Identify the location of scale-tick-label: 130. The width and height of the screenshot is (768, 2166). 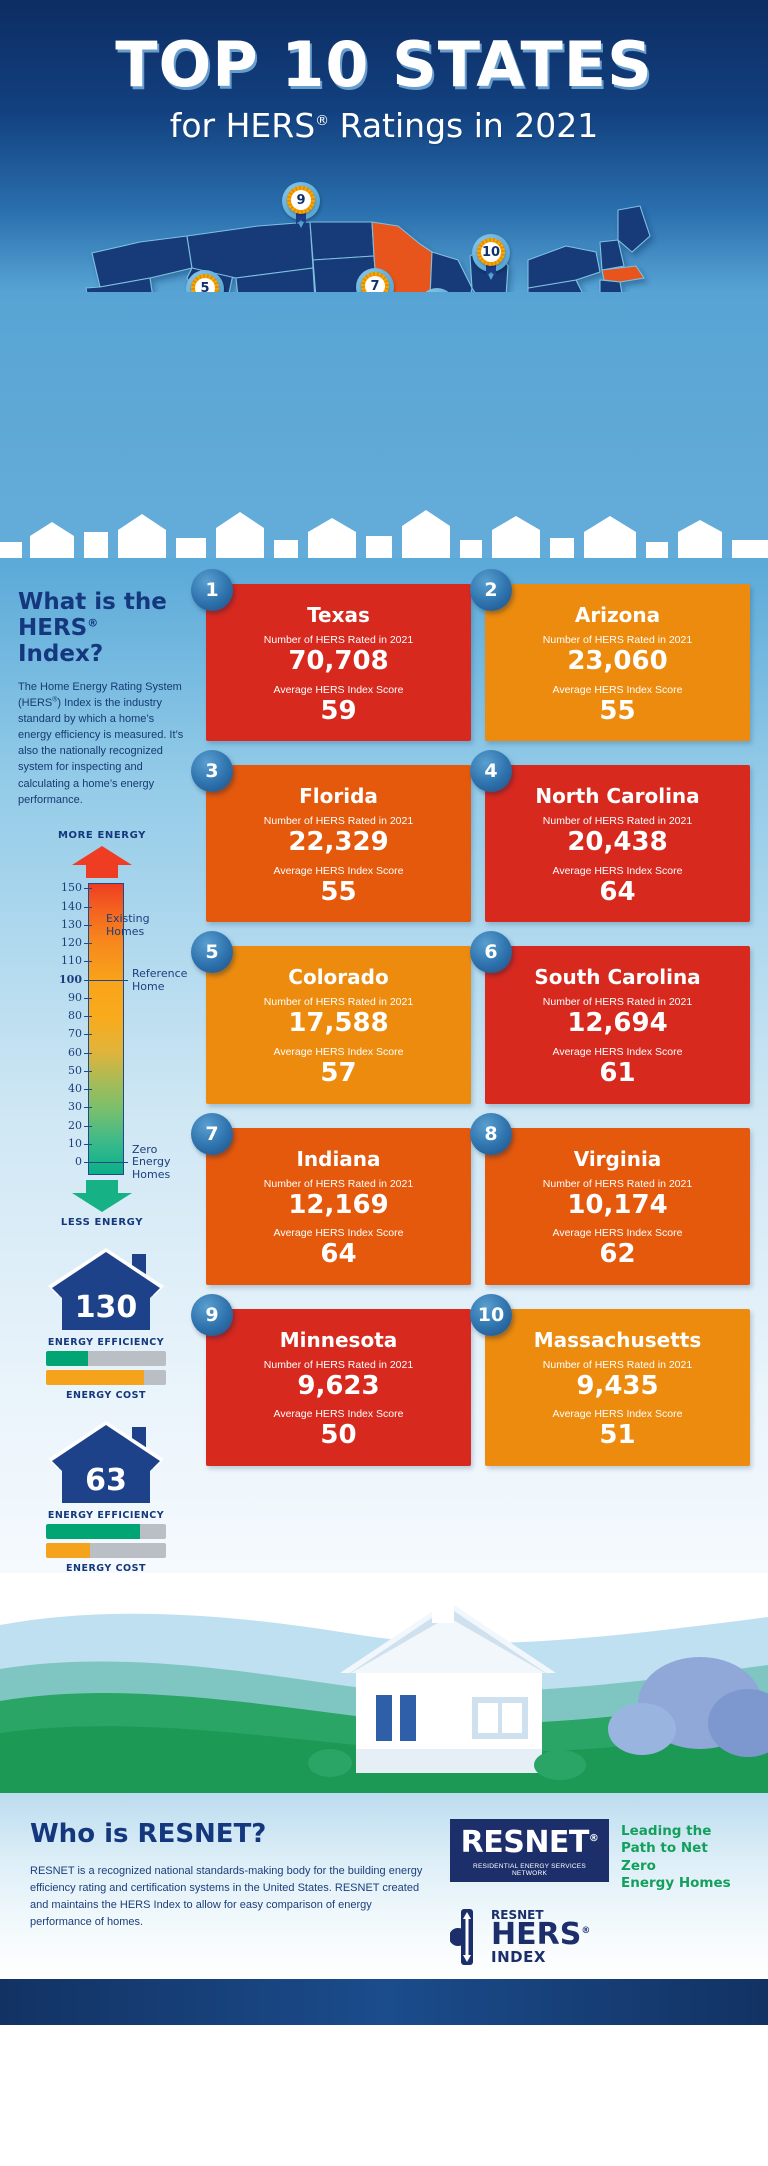
(71, 925).